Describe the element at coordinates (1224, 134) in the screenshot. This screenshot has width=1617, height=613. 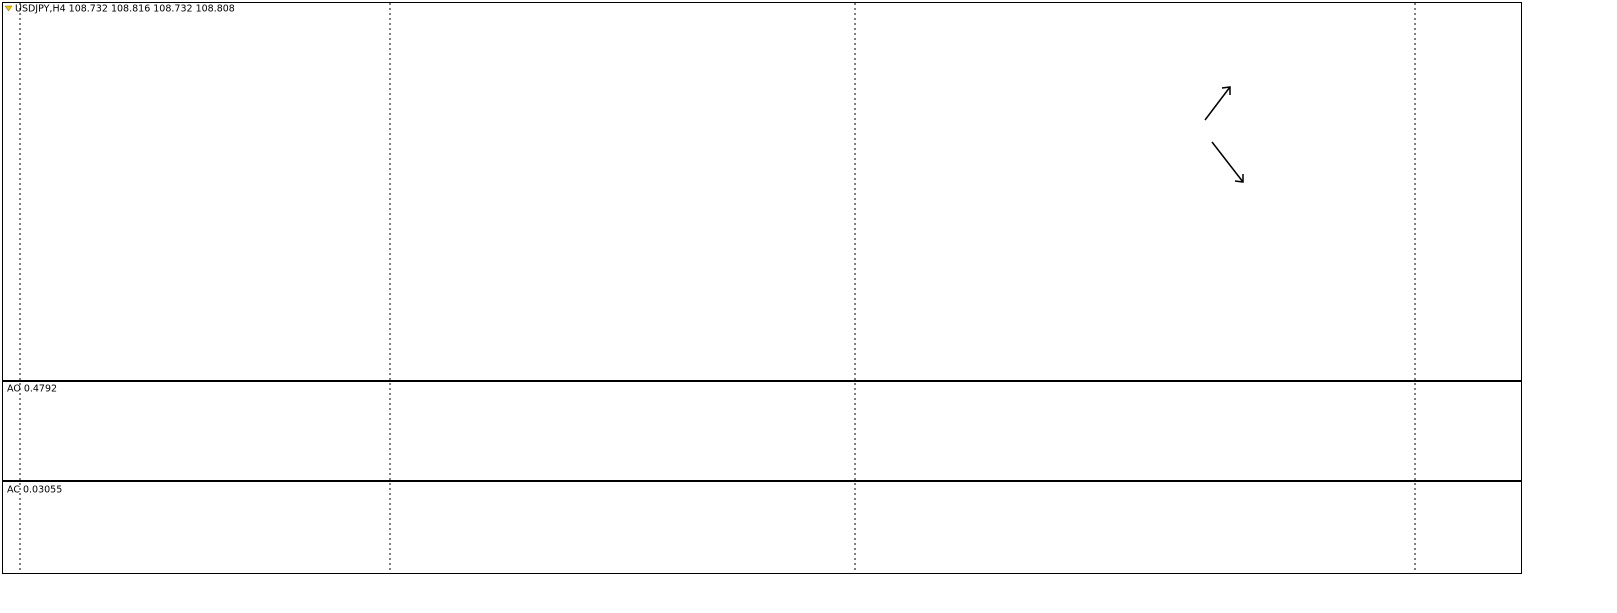
I see `drawn-arrows` at that location.